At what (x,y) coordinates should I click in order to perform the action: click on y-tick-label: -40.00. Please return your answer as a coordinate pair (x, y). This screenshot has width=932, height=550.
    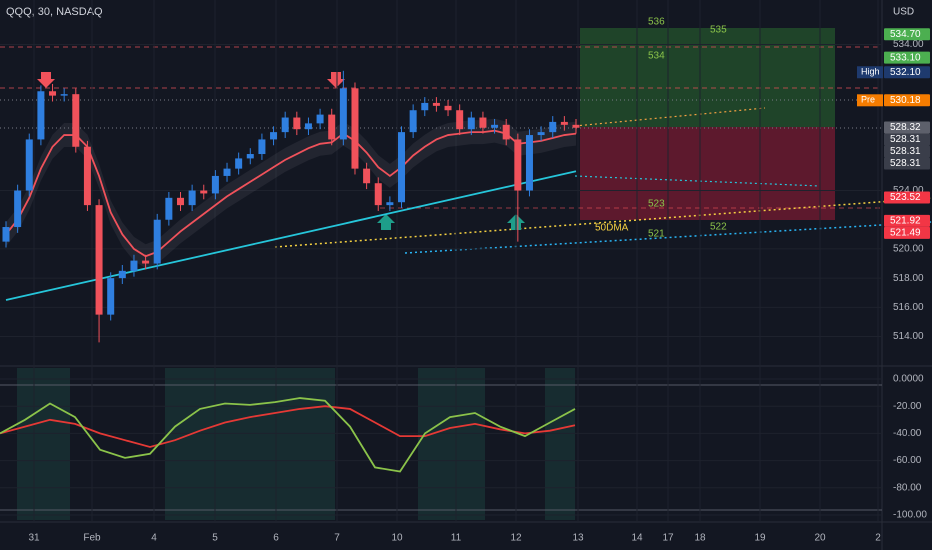
    Looking at the image, I should click on (907, 433).